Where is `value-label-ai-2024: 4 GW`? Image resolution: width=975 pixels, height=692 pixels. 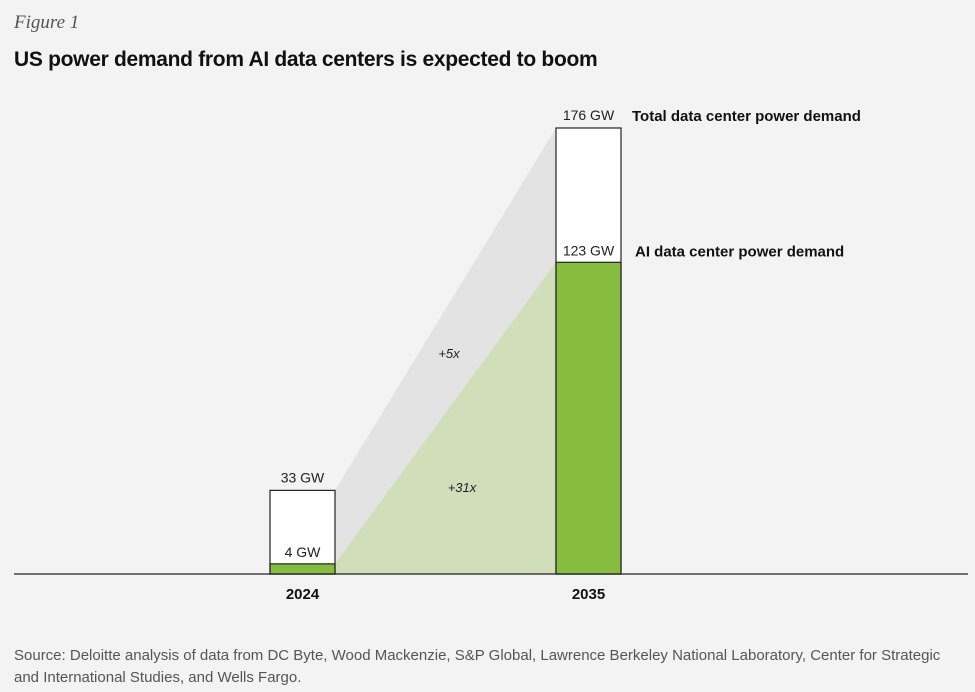
value-label-ai-2024: 4 GW is located at coordinates (303, 552).